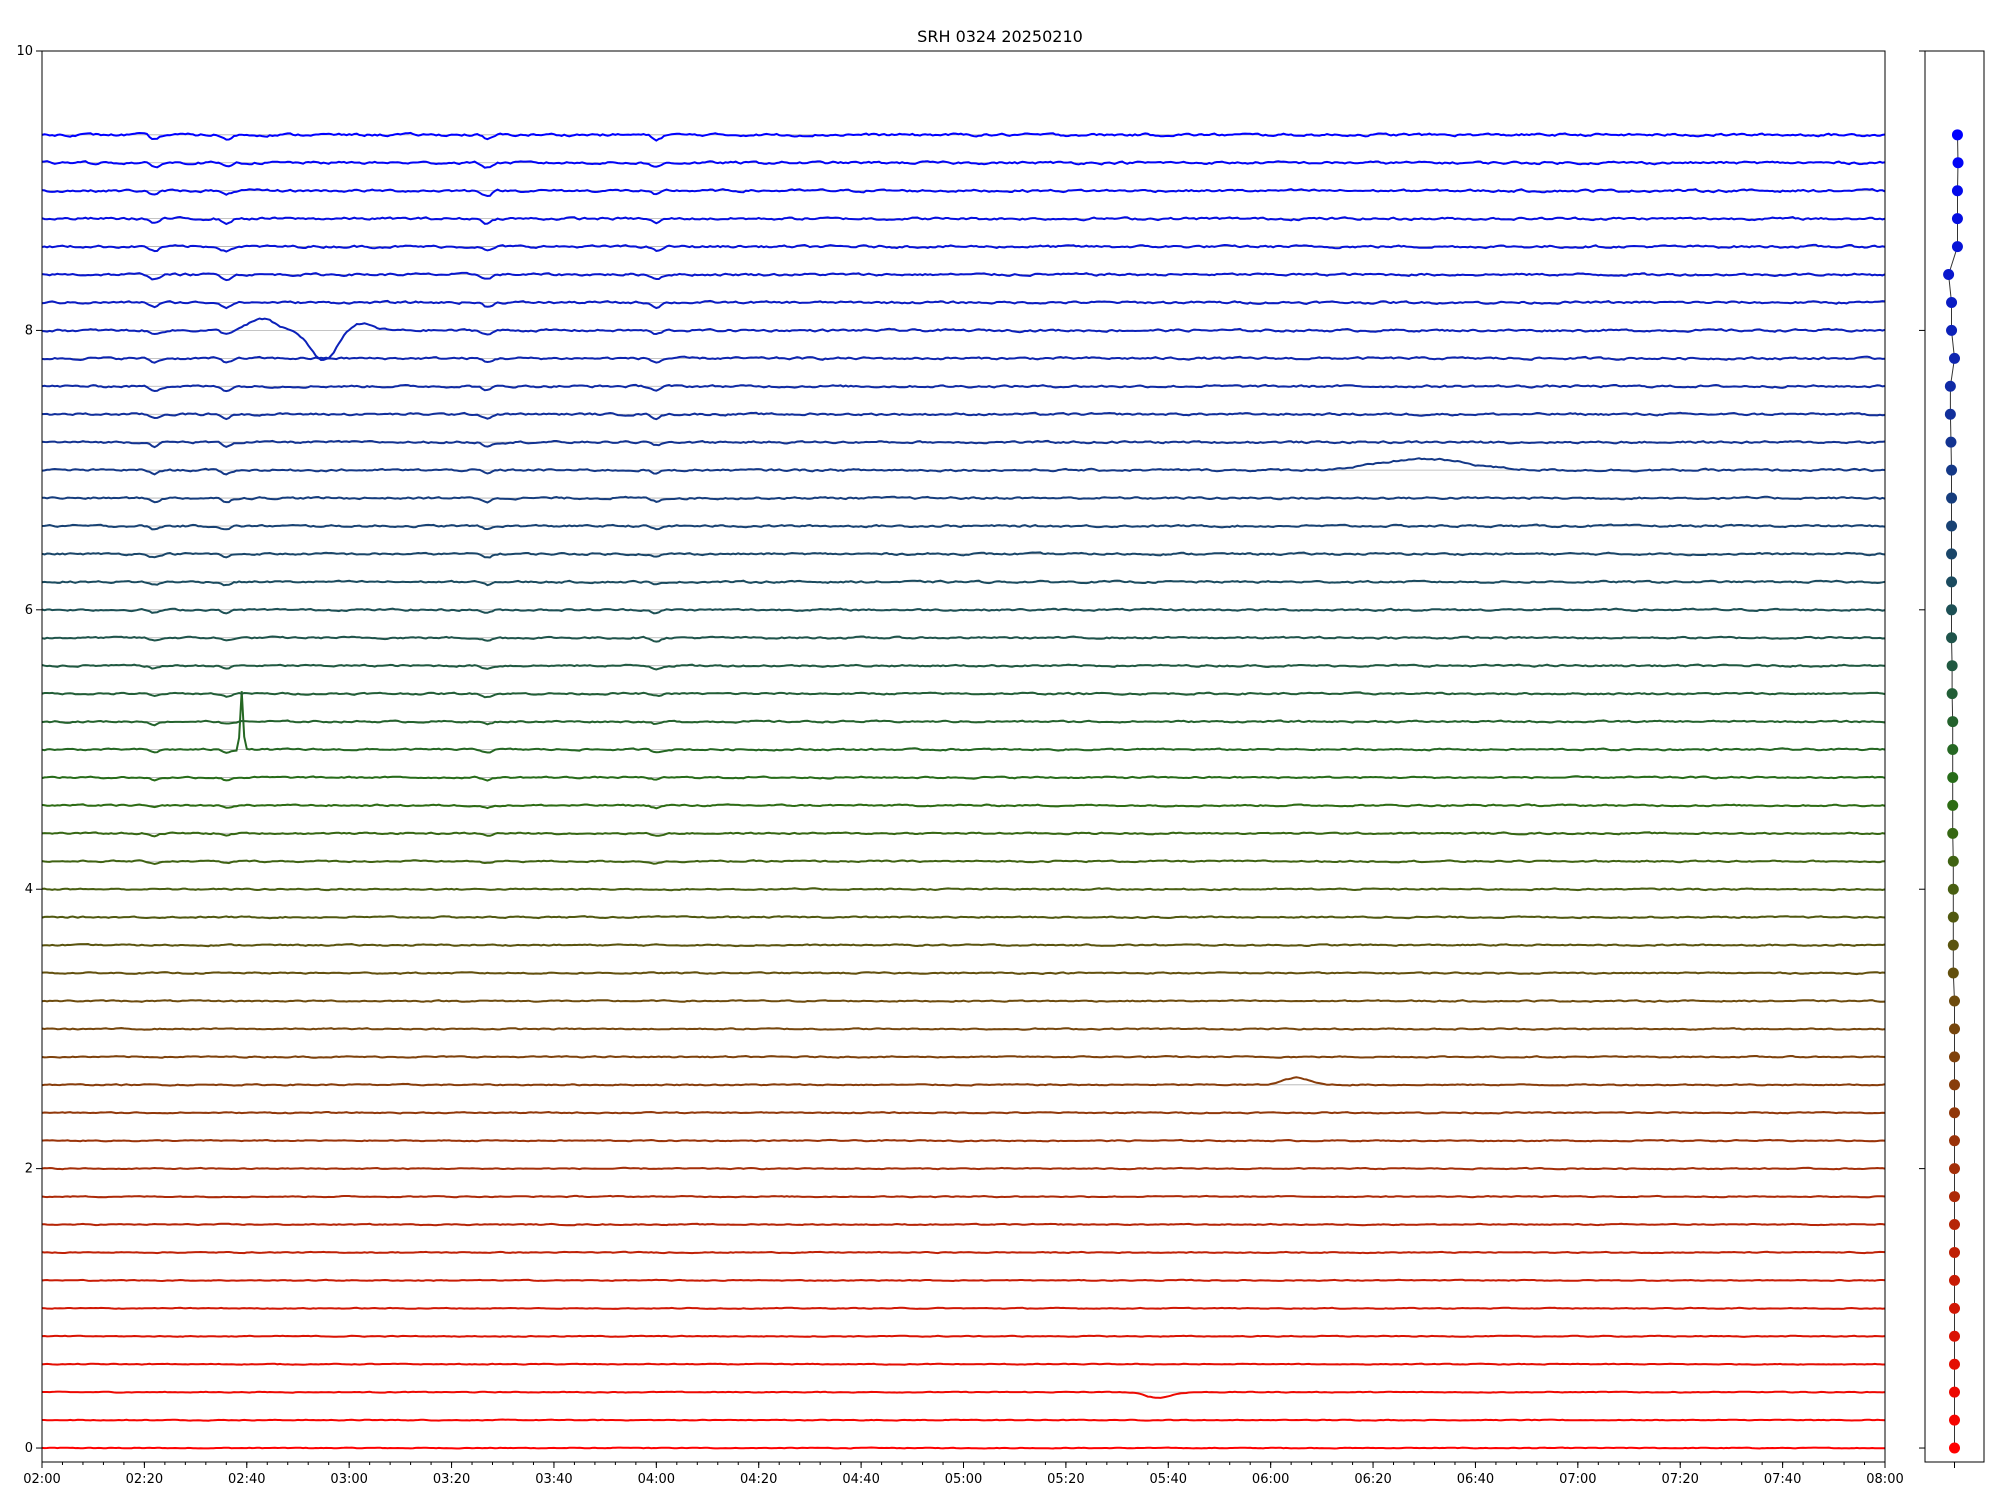 This screenshot has height=1500, width=2000. I want to click on x-tick-label: 06:40, so click(1475, 1479).